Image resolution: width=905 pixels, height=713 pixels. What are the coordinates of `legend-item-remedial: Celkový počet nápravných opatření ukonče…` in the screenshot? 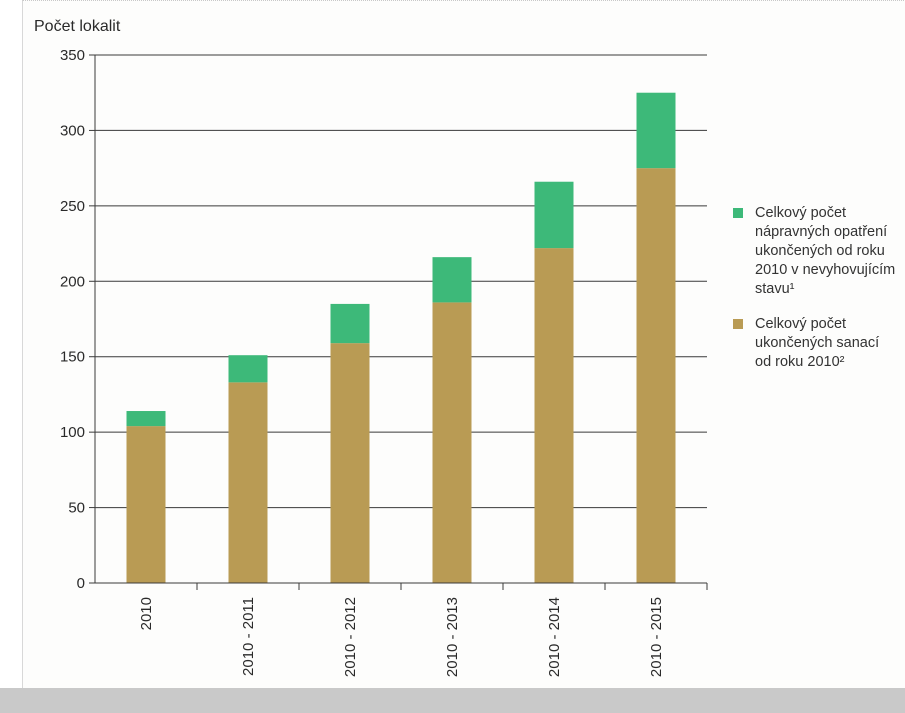 It's located at (816, 251).